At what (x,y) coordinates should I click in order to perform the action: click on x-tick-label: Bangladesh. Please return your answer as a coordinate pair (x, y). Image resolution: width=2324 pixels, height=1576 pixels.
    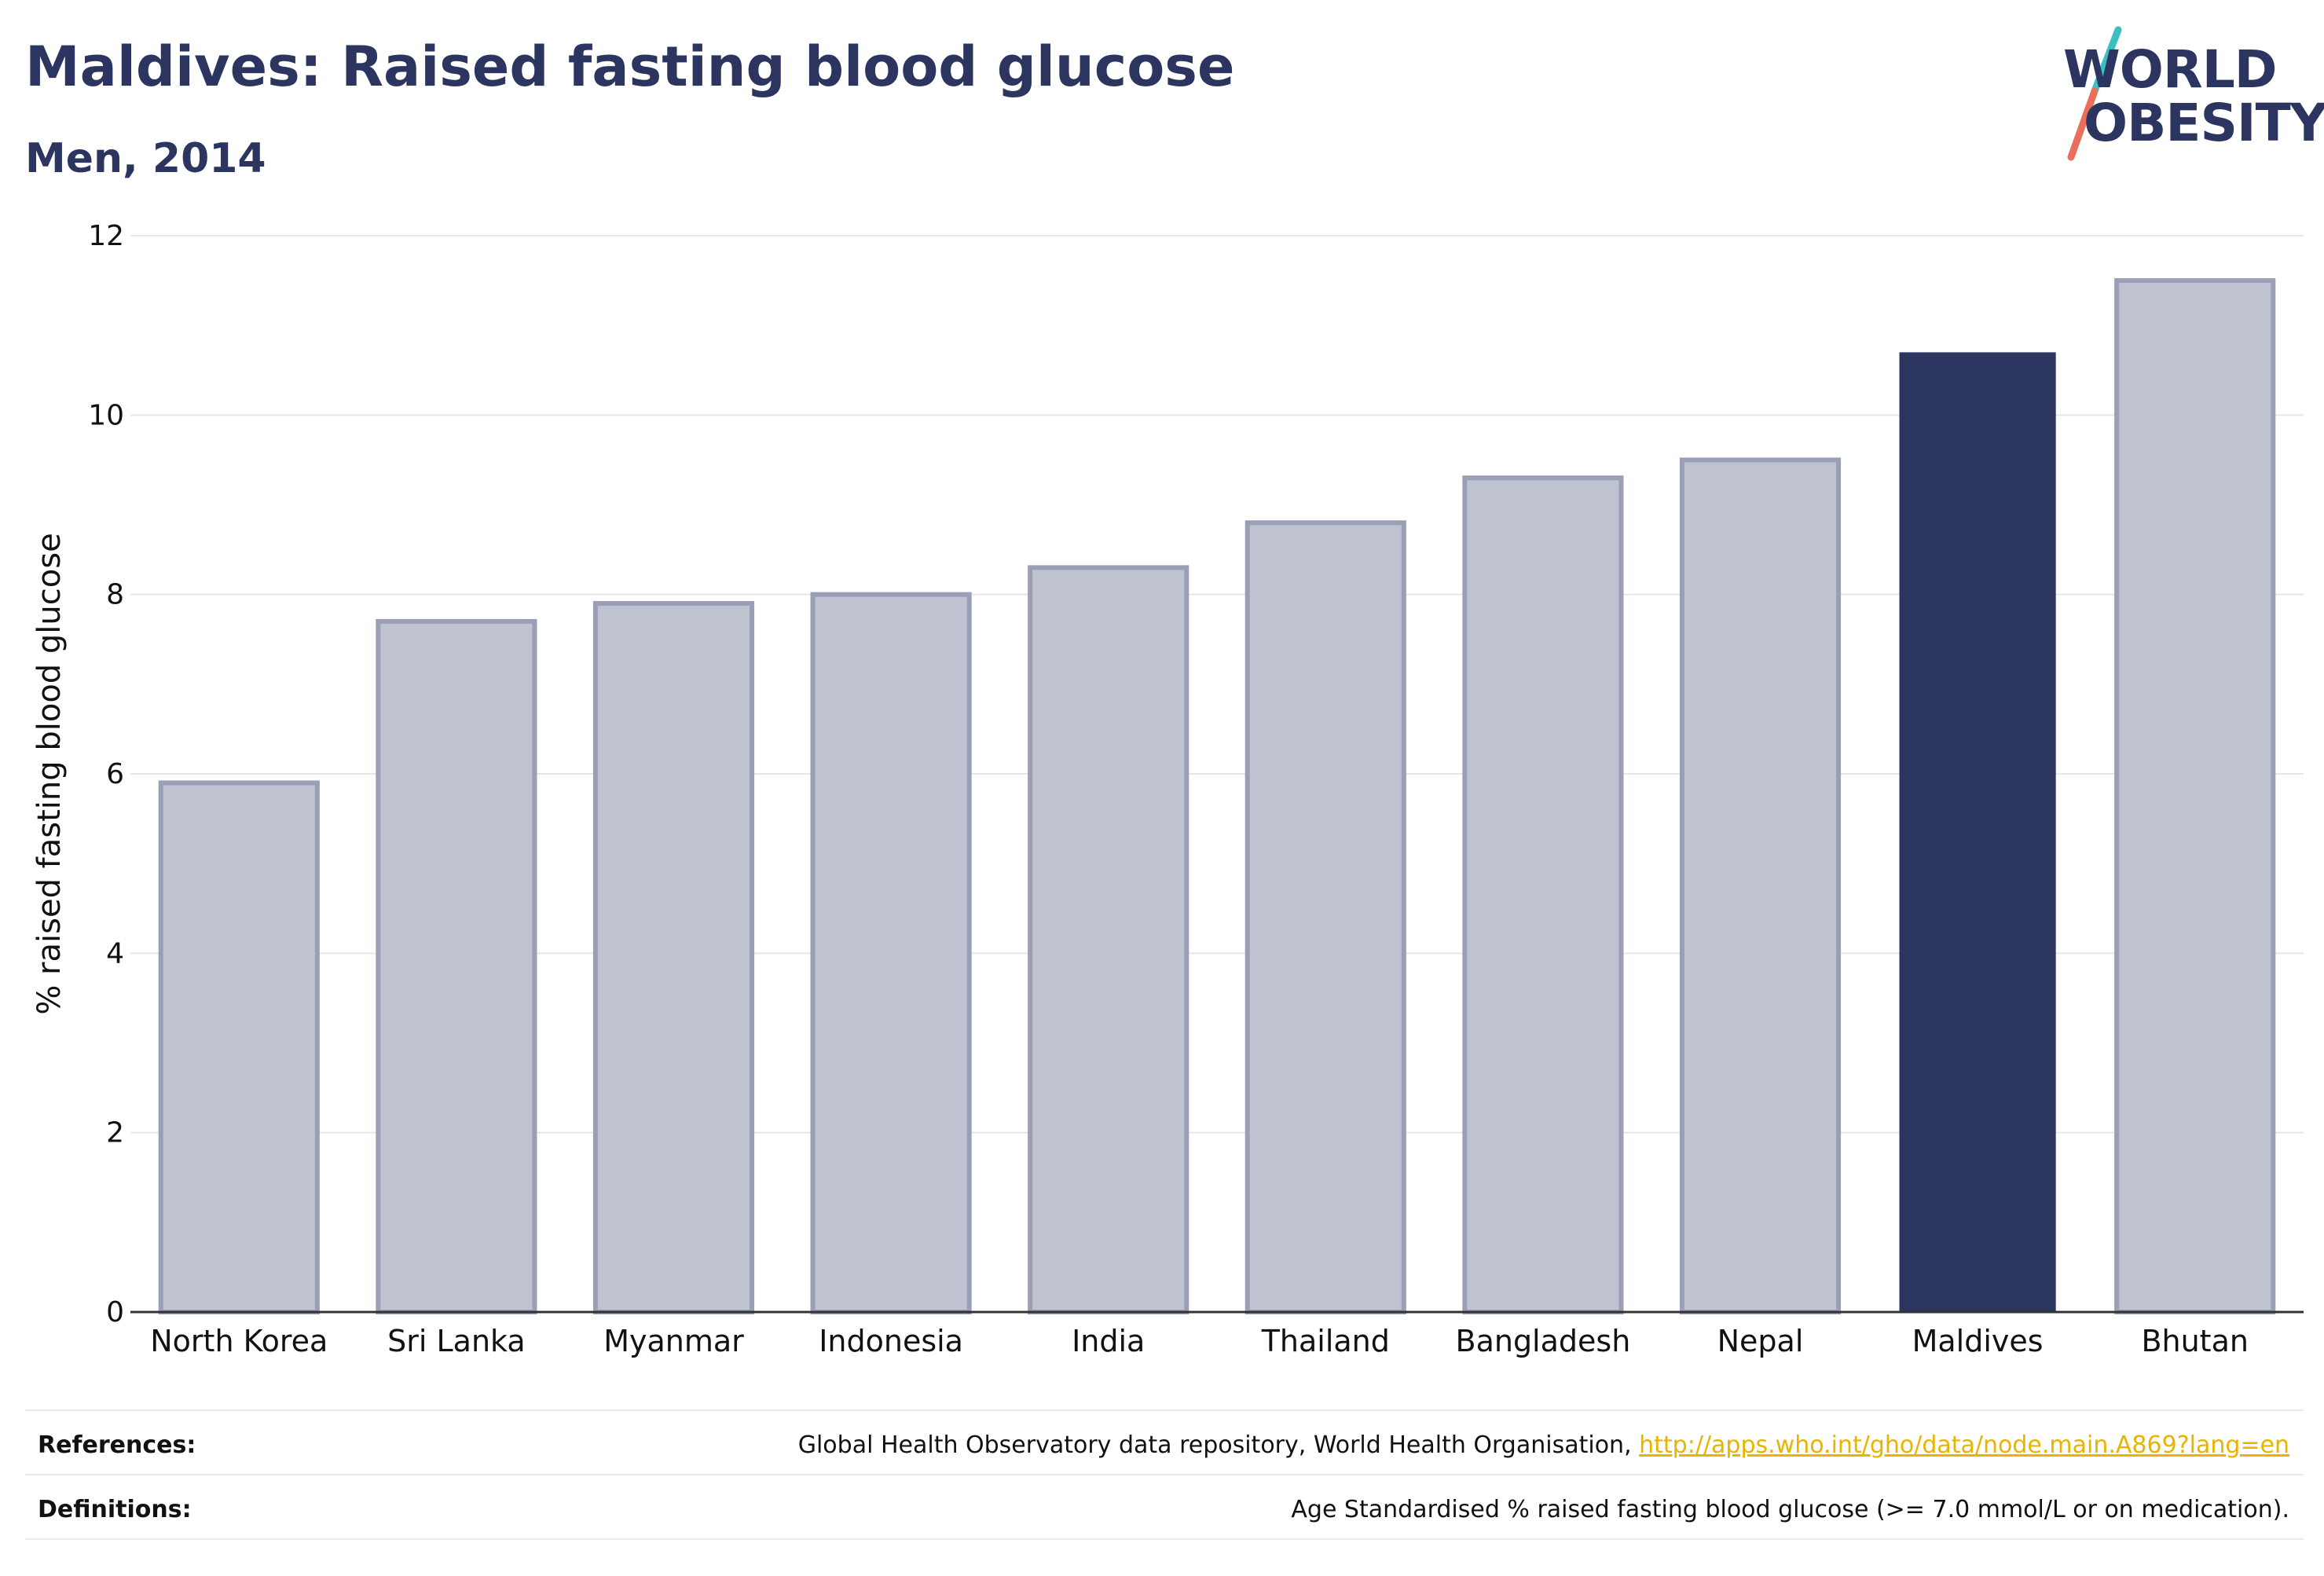
    Looking at the image, I should click on (1543, 1341).